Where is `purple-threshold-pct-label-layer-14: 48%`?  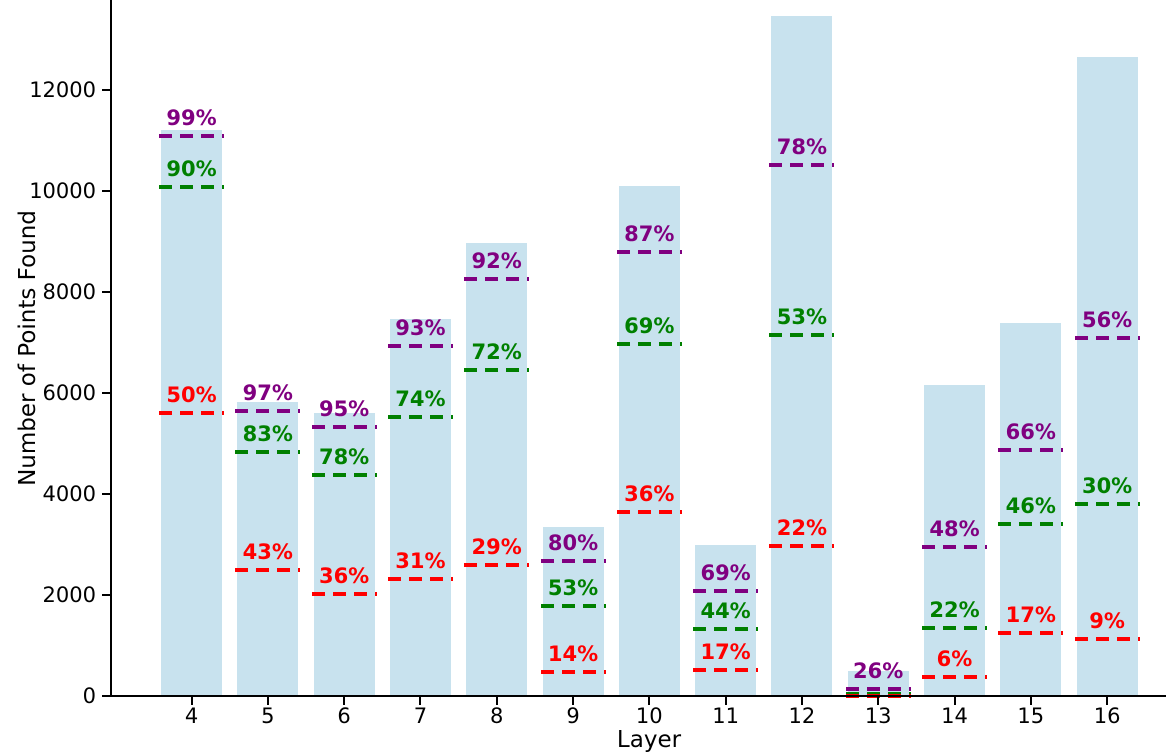 purple-threshold-pct-label-layer-14: 48% is located at coordinates (954, 528).